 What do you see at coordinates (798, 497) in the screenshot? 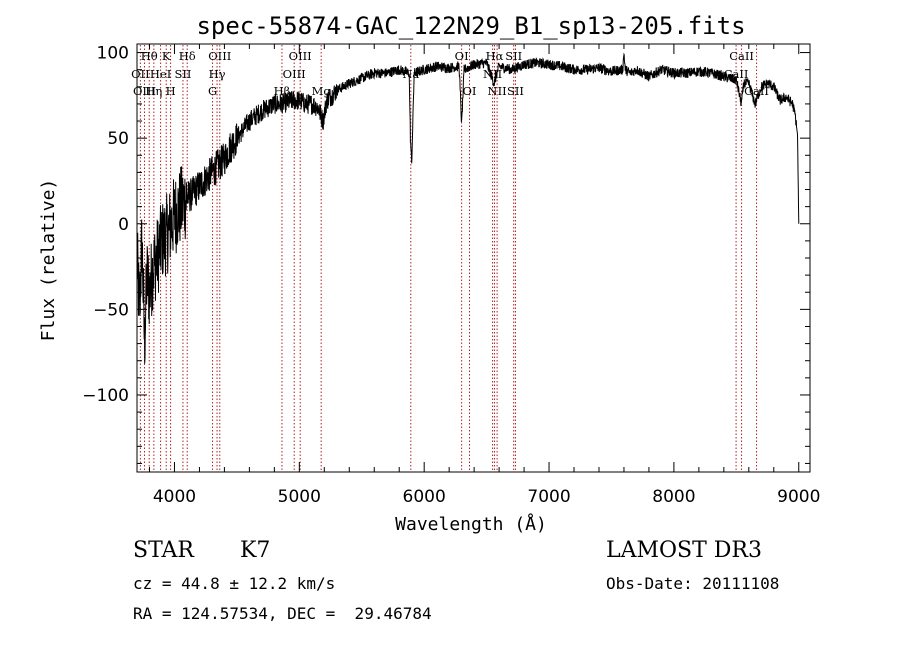
I see `x-tick-label: 9000` at bounding box center [798, 497].